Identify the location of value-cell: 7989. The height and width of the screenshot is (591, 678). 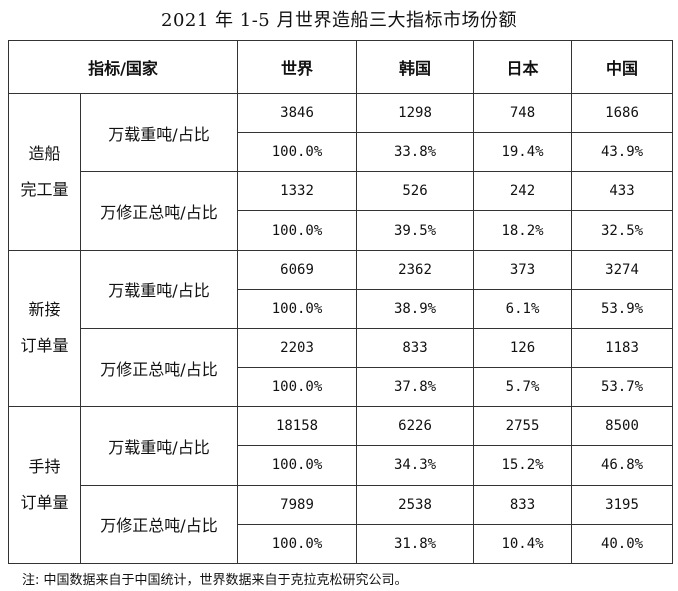
(297, 504).